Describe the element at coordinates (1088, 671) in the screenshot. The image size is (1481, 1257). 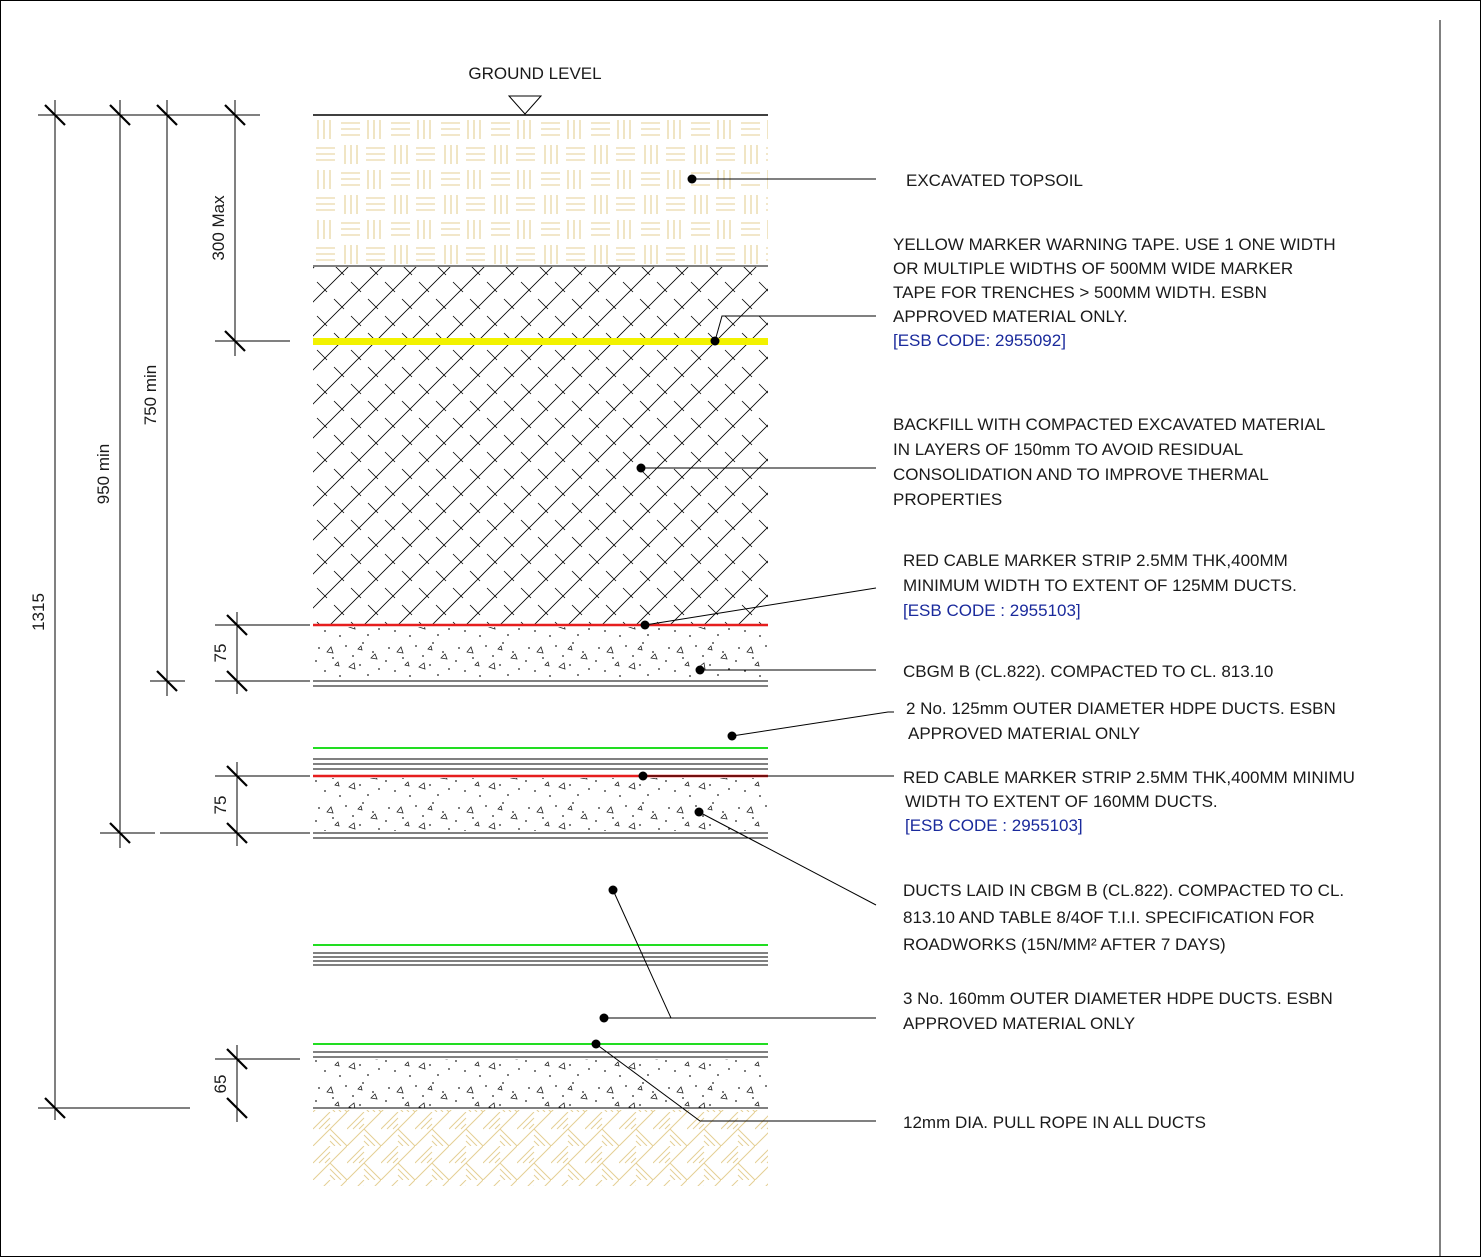
I see `callout-cbgm: CBGM B (CL.822). COMPACTED TO CL. 813.10` at that location.